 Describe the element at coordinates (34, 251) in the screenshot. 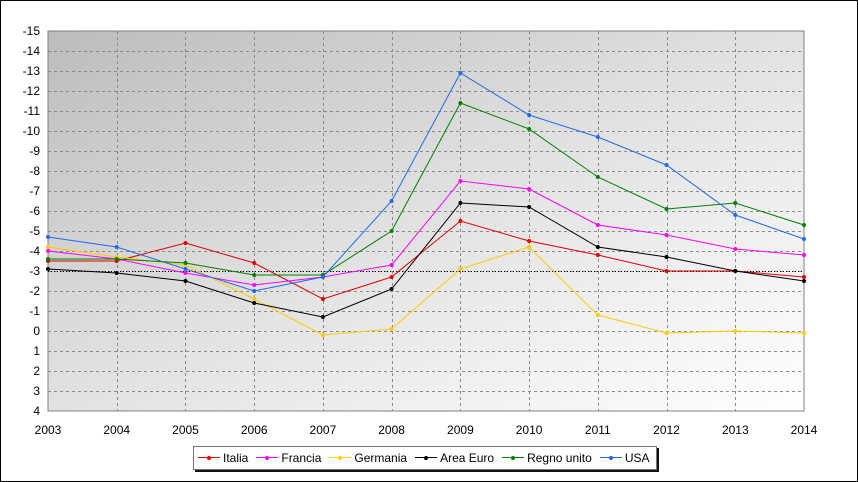

I see `y-tick-label: -4` at that location.